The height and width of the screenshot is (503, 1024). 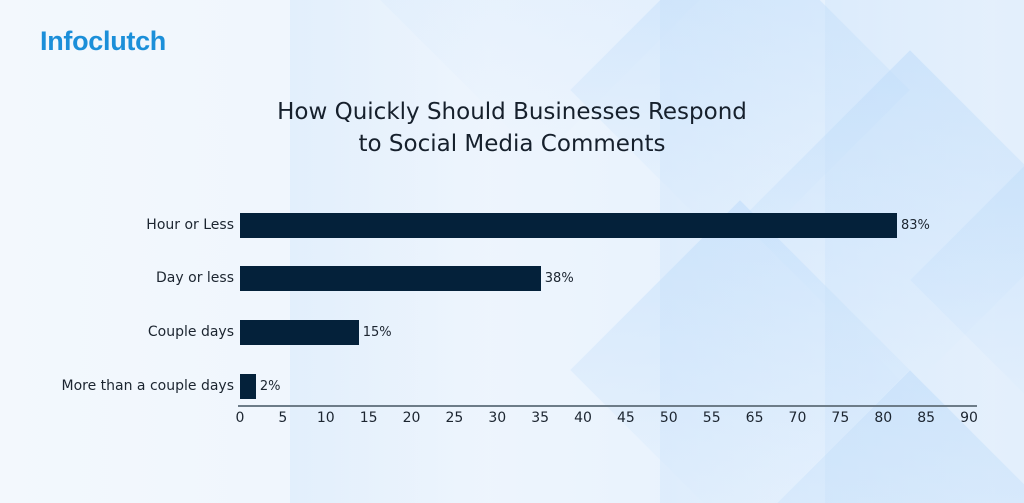 What do you see at coordinates (190, 332) in the screenshot?
I see `category-label: Couple days` at bounding box center [190, 332].